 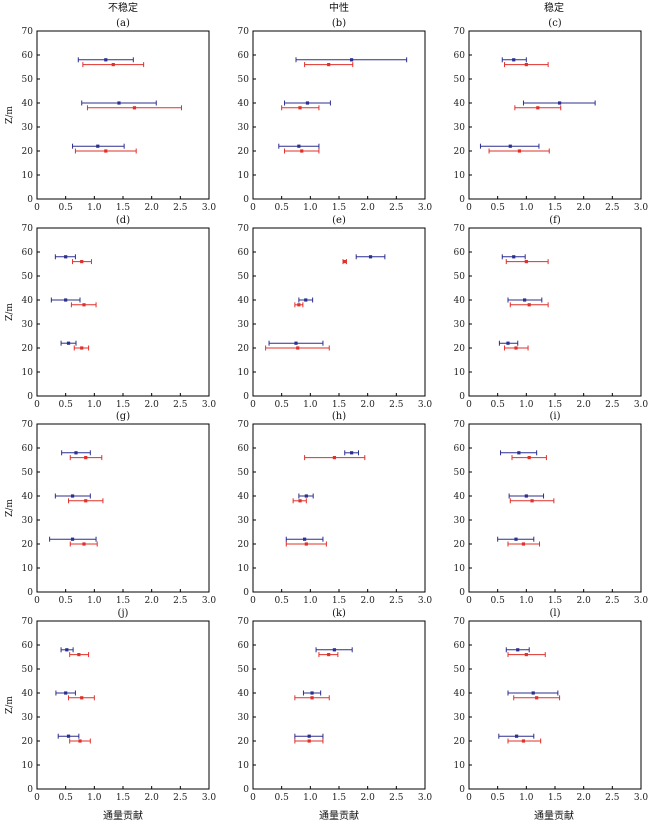 I want to click on panel: (f) 0 10 20 30 40 50 60 70 0 0.5 1.0 1.5 2.0 2.5 3.0, so click(x=551, y=312).